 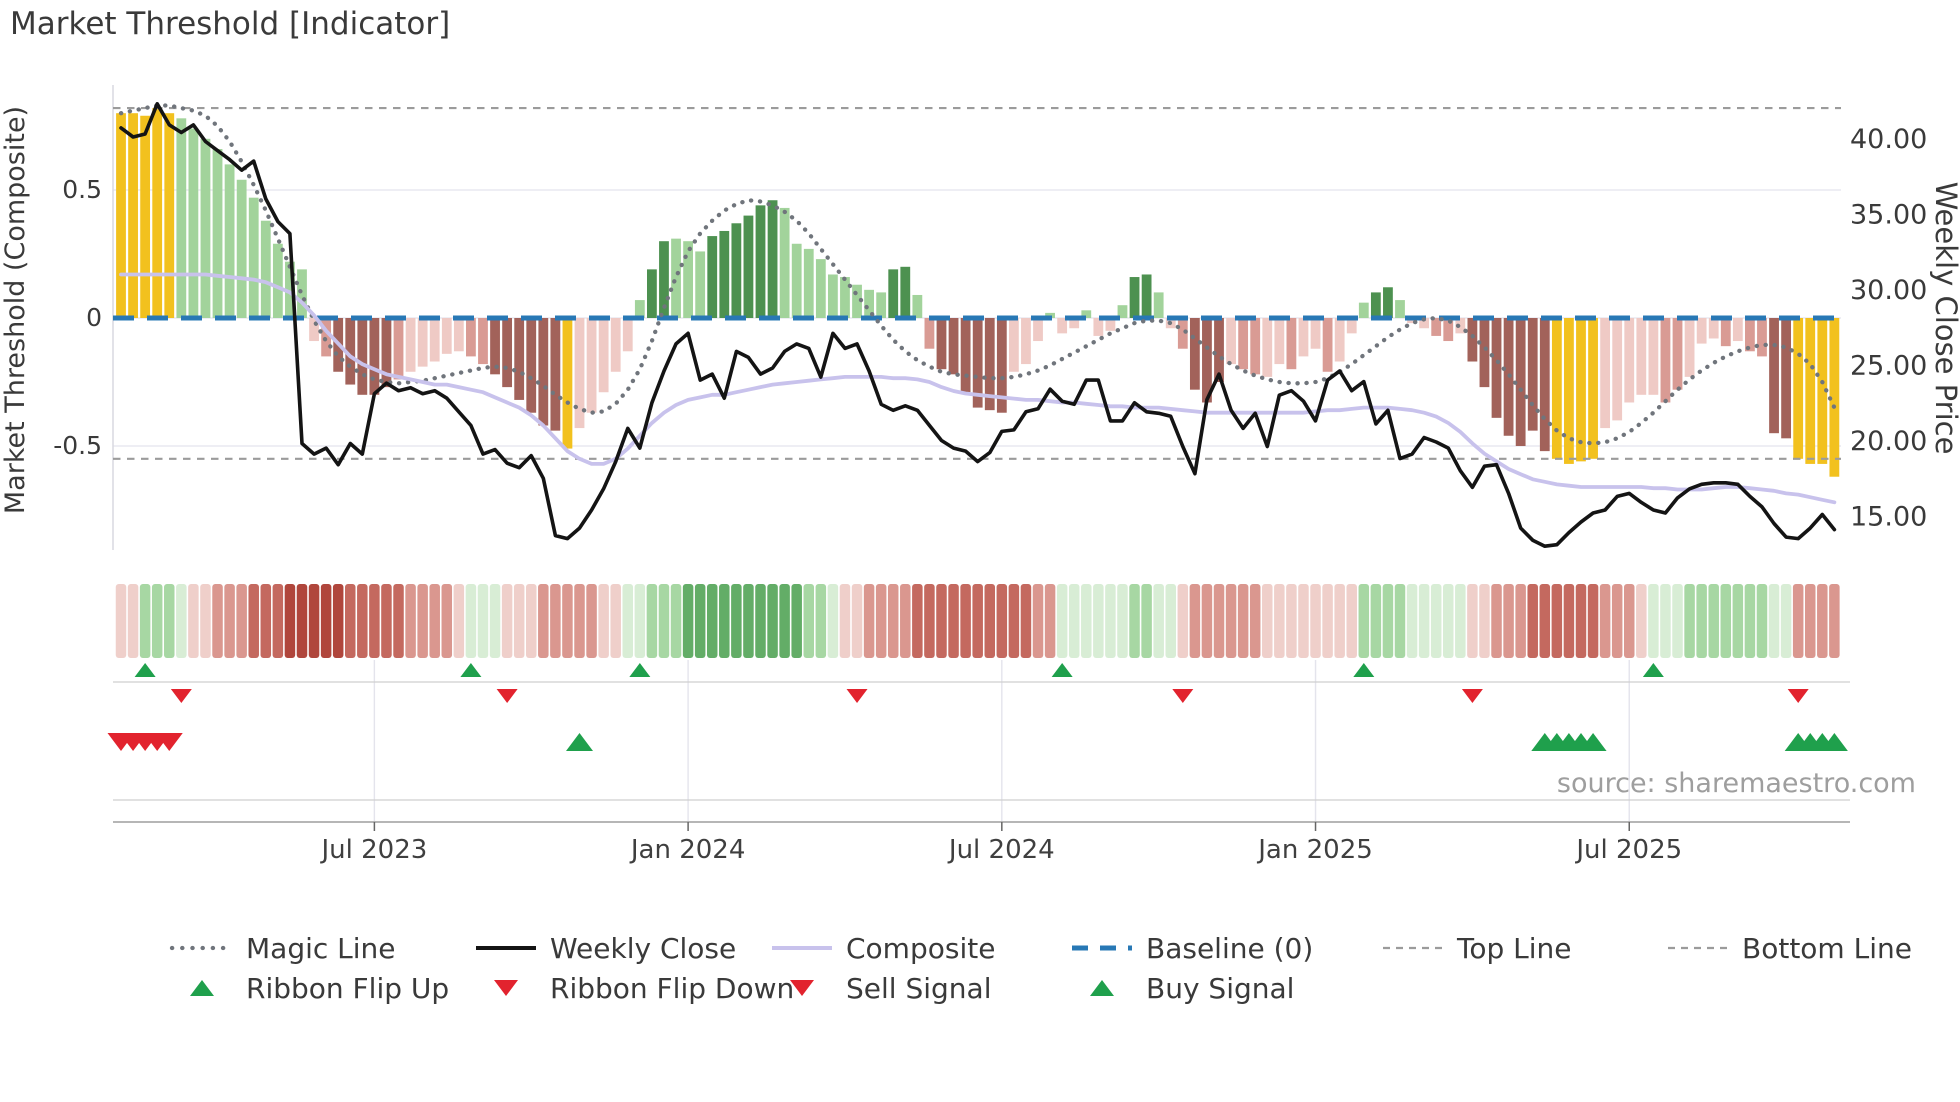 I want to click on right-axis-label: Weekly Close Price, so click(x=1944, y=318).